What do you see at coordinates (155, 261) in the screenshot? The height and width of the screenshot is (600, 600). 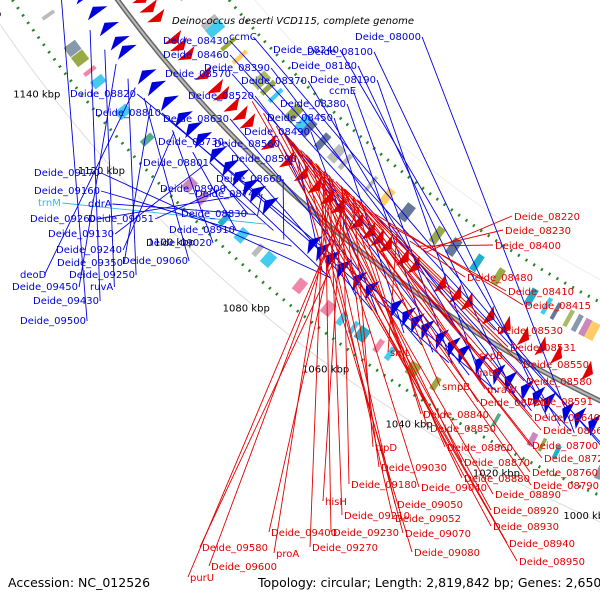 I see `forward-gene-label: Deide_09060` at bounding box center [155, 261].